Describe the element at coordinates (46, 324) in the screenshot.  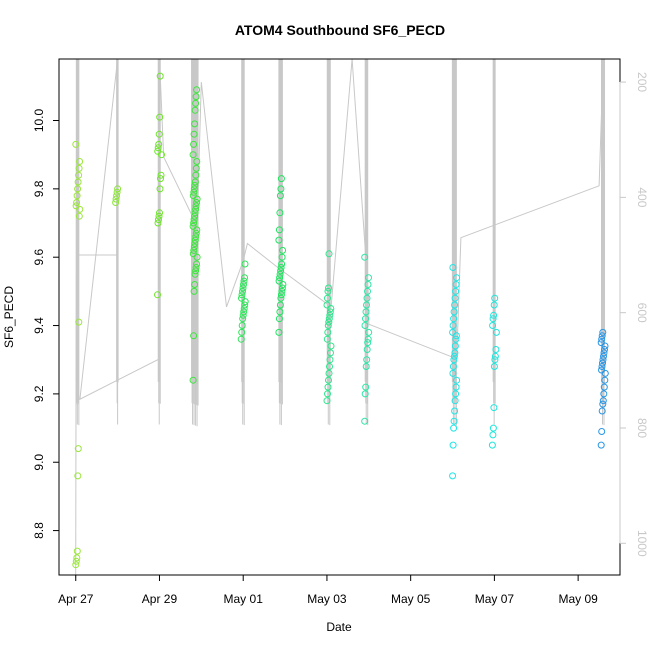
I see `y-axis: 8.8 9.0 9.2 9.4 9.6 9.8 10.0` at that location.